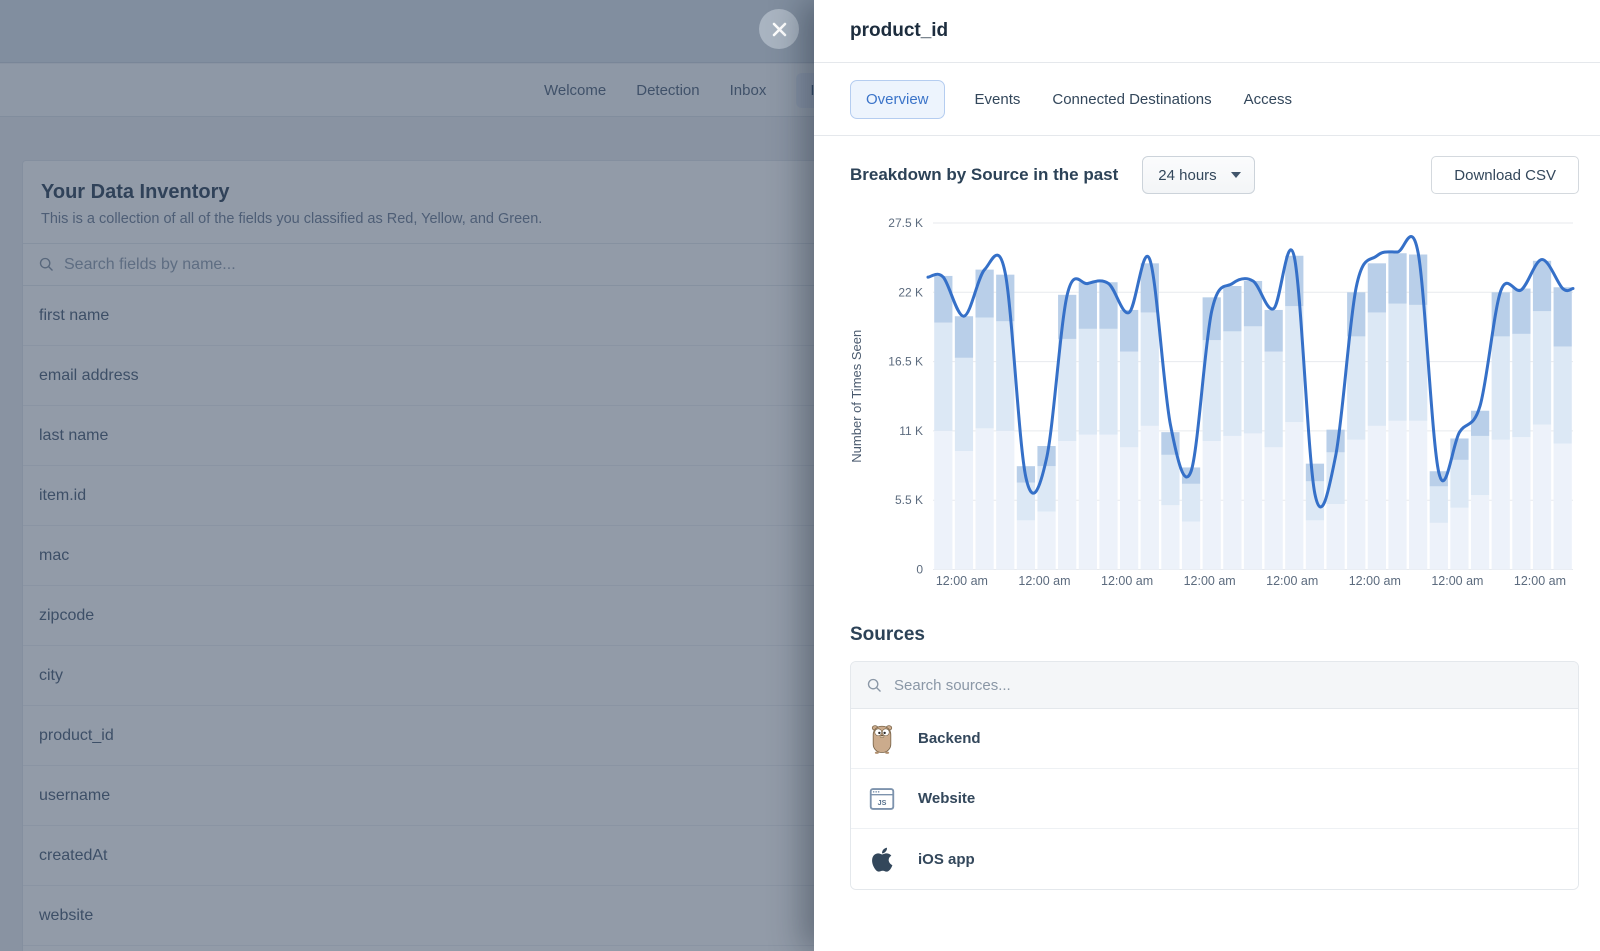 Image resolution: width=1600 pixels, height=951 pixels. What do you see at coordinates (1505, 175) in the screenshot?
I see `download-csv-button: Download CSV` at bounding box center [1505, 175].